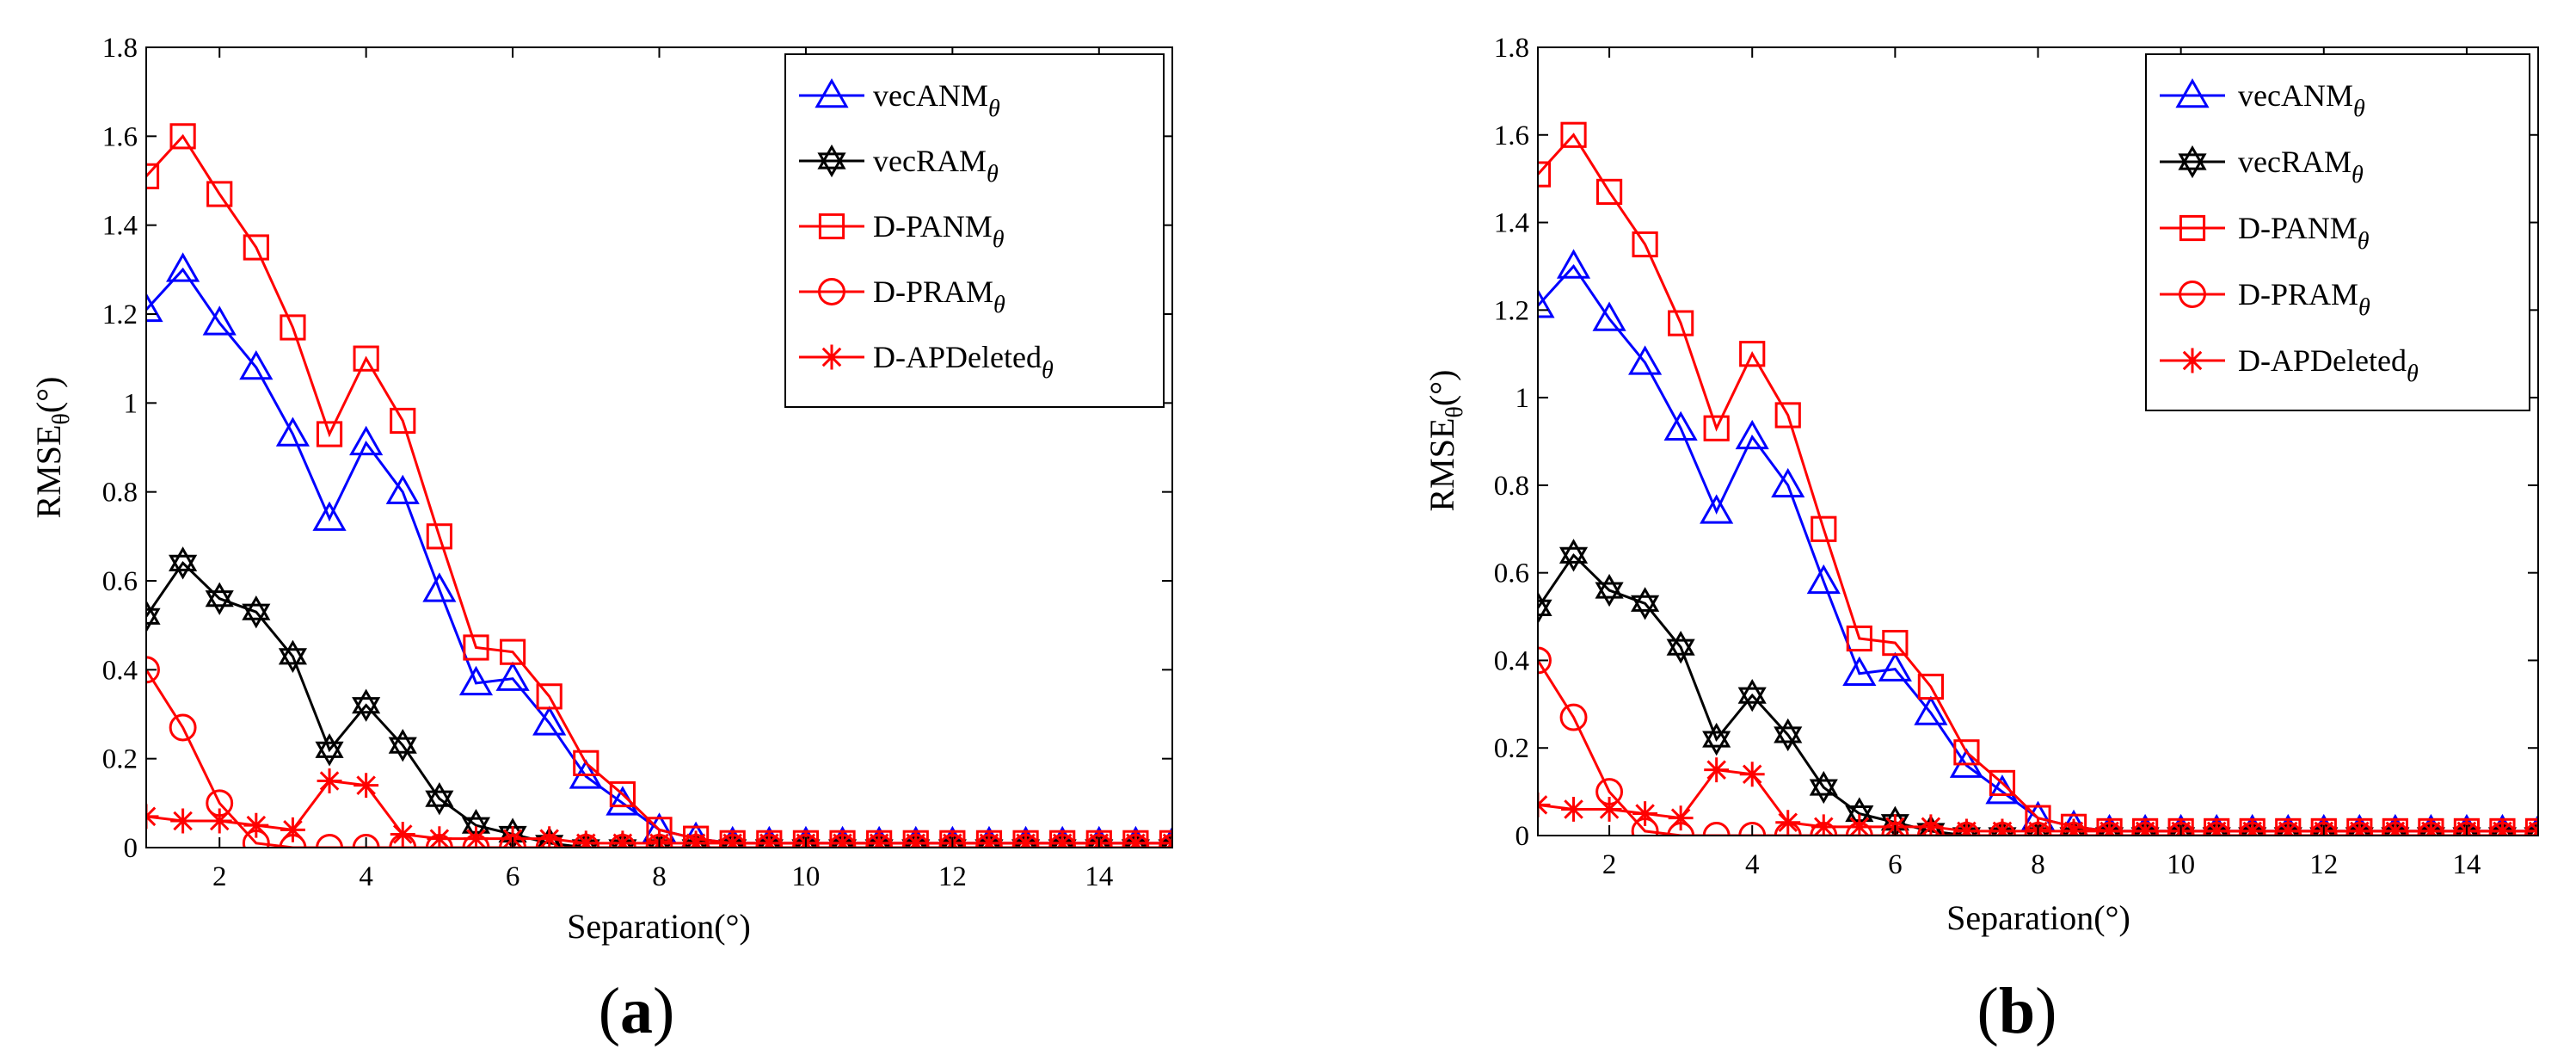 The image size is (2576, 1061). I want to click on legend-label-vecanm-b: vecANMθ, so click(2301, 100).